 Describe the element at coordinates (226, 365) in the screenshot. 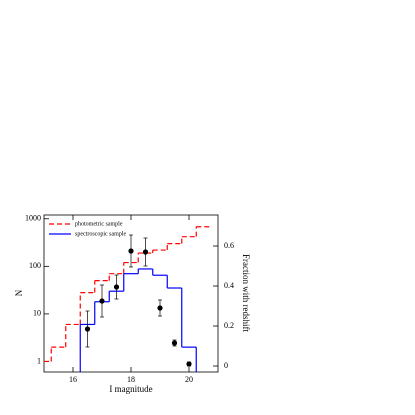

I see `y2-tick-label: 0` at that location.